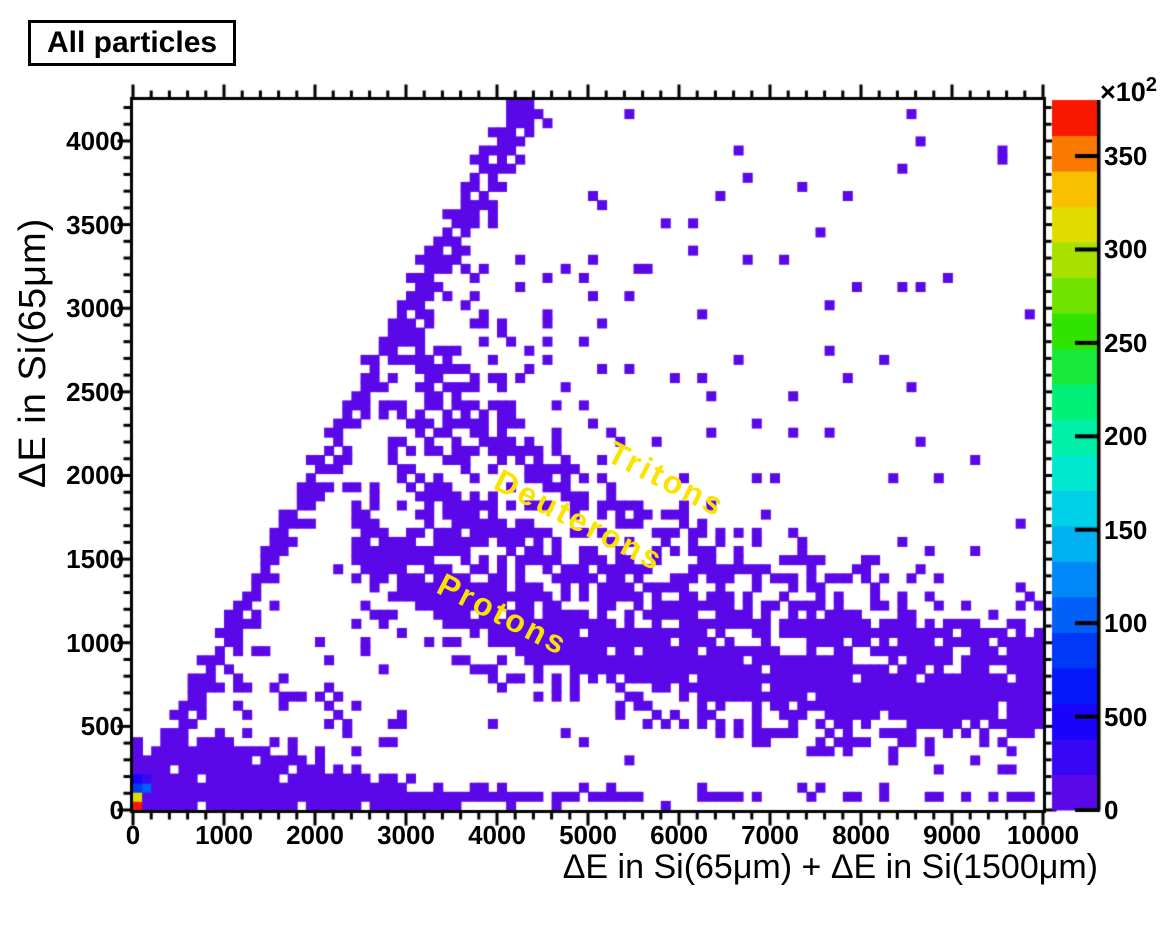 The height and width of the screenshot is (927, 1164). I want to click on palette-exponent-base: ×10, so click(1123, 92).